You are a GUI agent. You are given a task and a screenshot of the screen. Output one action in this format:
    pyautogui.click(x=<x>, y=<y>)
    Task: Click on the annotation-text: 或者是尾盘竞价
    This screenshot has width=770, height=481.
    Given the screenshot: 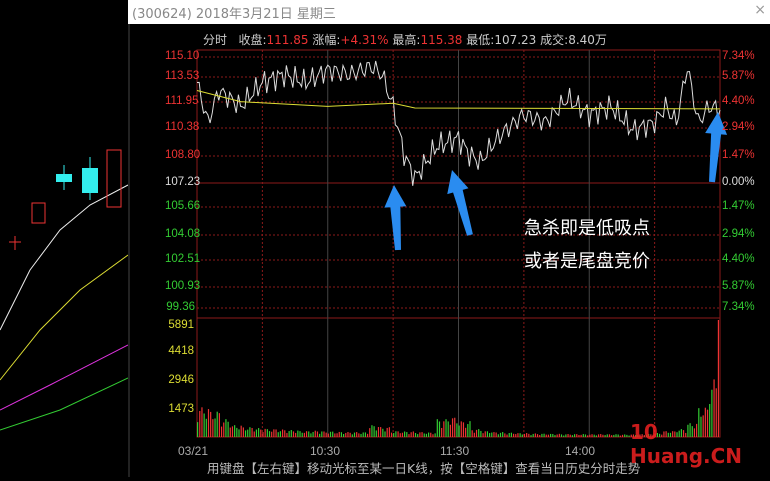 What is the action you would take?
    pyautogui.click(x=587, y=261)
    